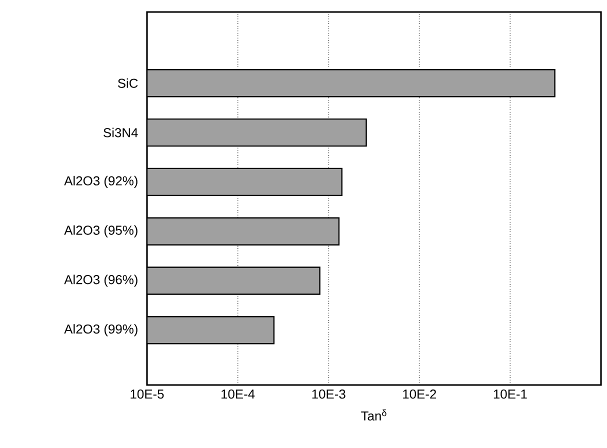 This screenshot has width=607, height=448. I want to click on x-tick-label: 10E-1, so click(510, 394).